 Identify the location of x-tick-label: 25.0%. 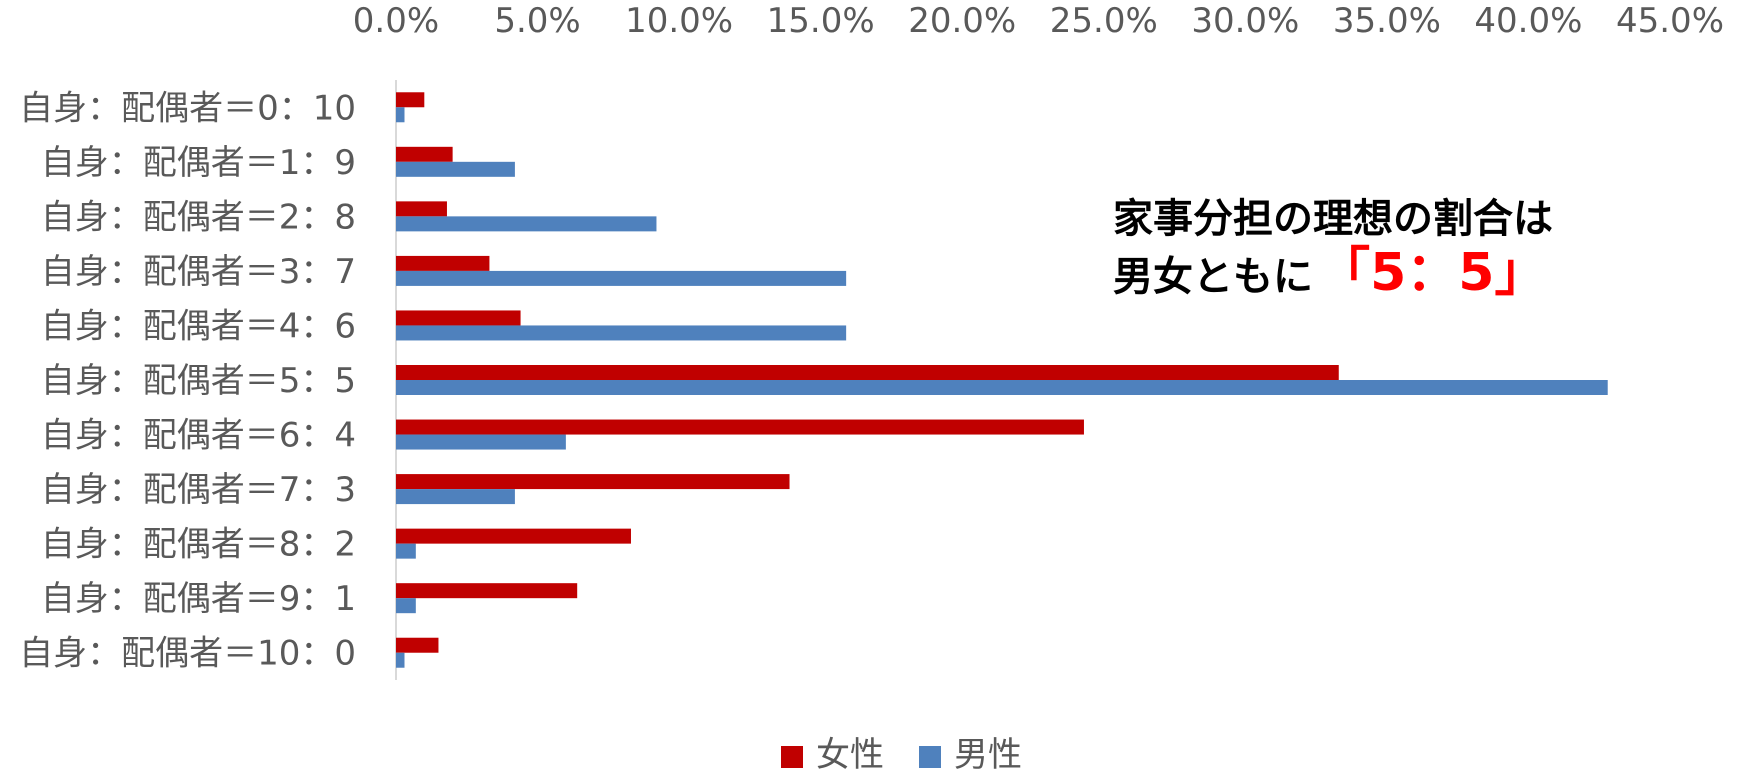
(1104, 21).